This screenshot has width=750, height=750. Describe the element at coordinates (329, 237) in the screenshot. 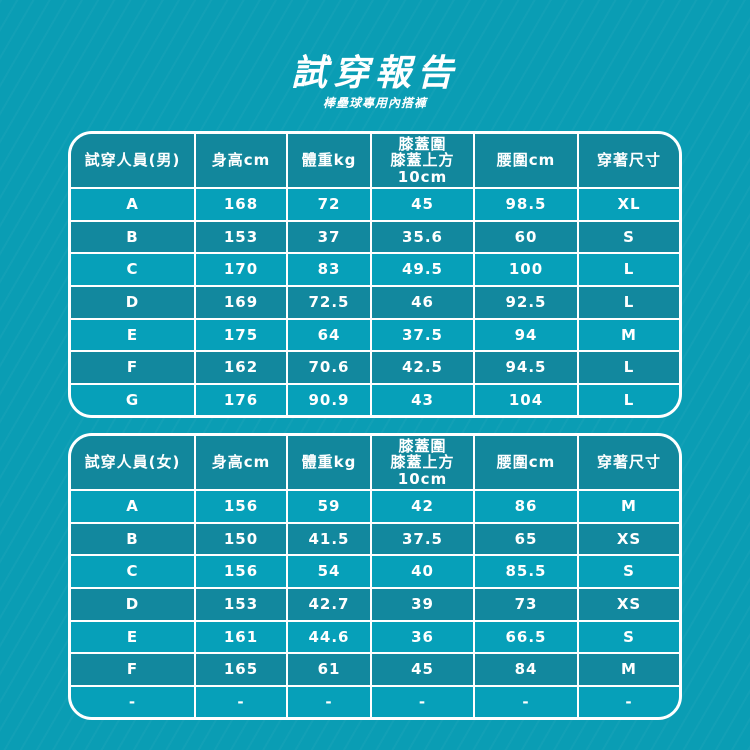

I see `table-cell: 37` at that location.